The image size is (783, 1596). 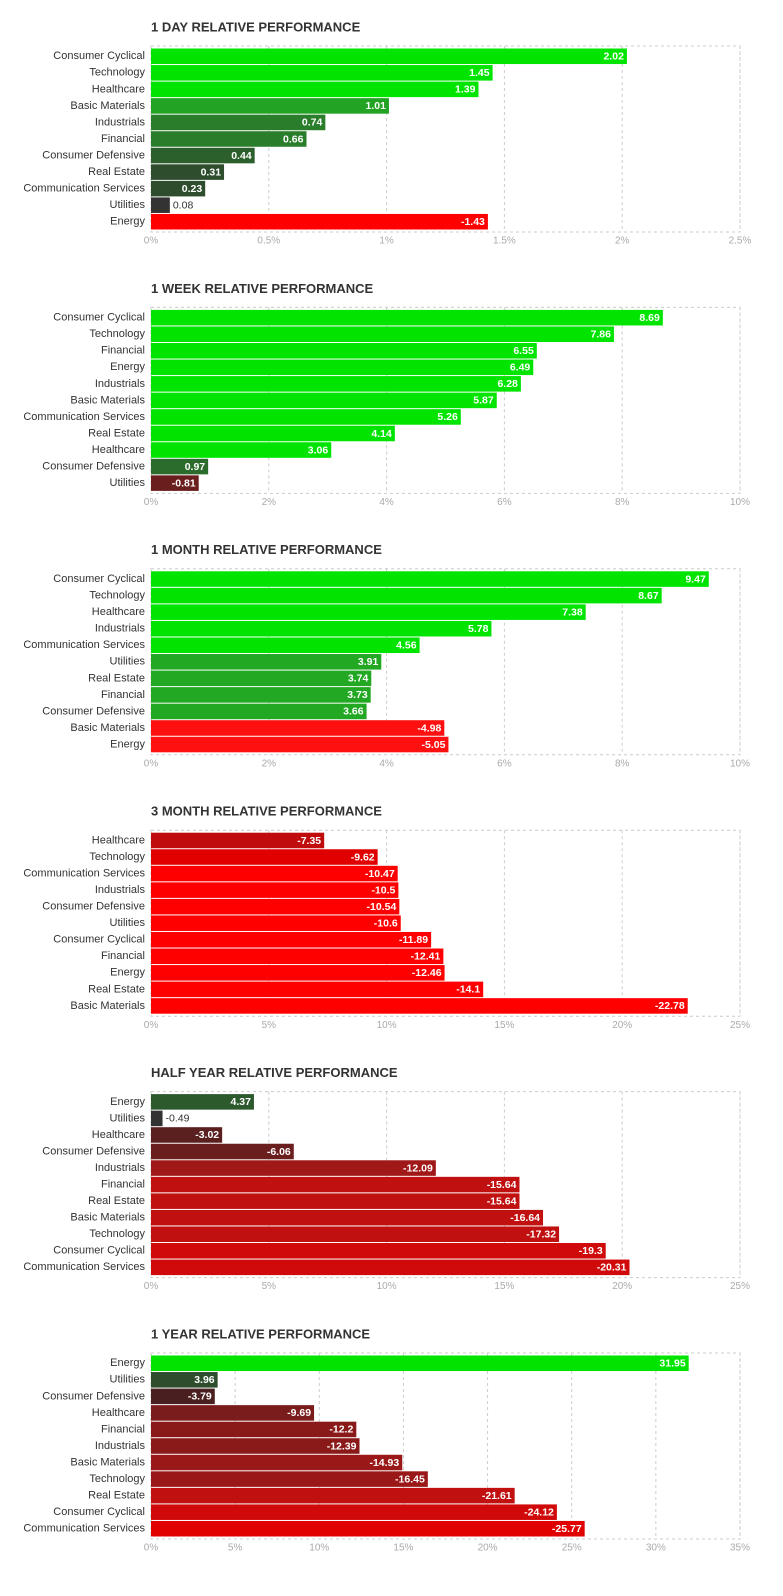 I want to click on value-label: 3.96, so click(x=204, y=1380).